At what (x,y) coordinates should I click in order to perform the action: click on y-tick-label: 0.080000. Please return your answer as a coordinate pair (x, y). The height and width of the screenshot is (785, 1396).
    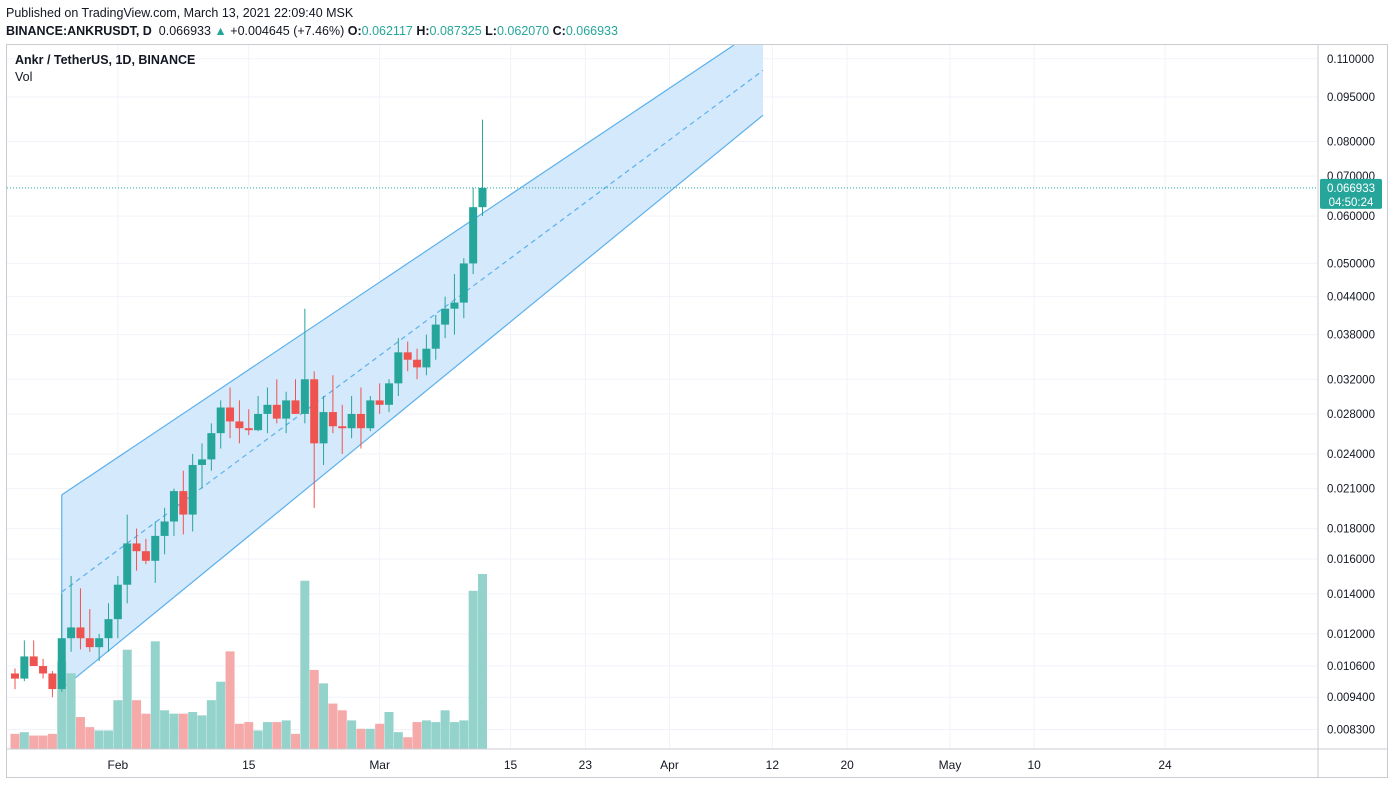
    Looking at the image, I should click on (1351, 142).